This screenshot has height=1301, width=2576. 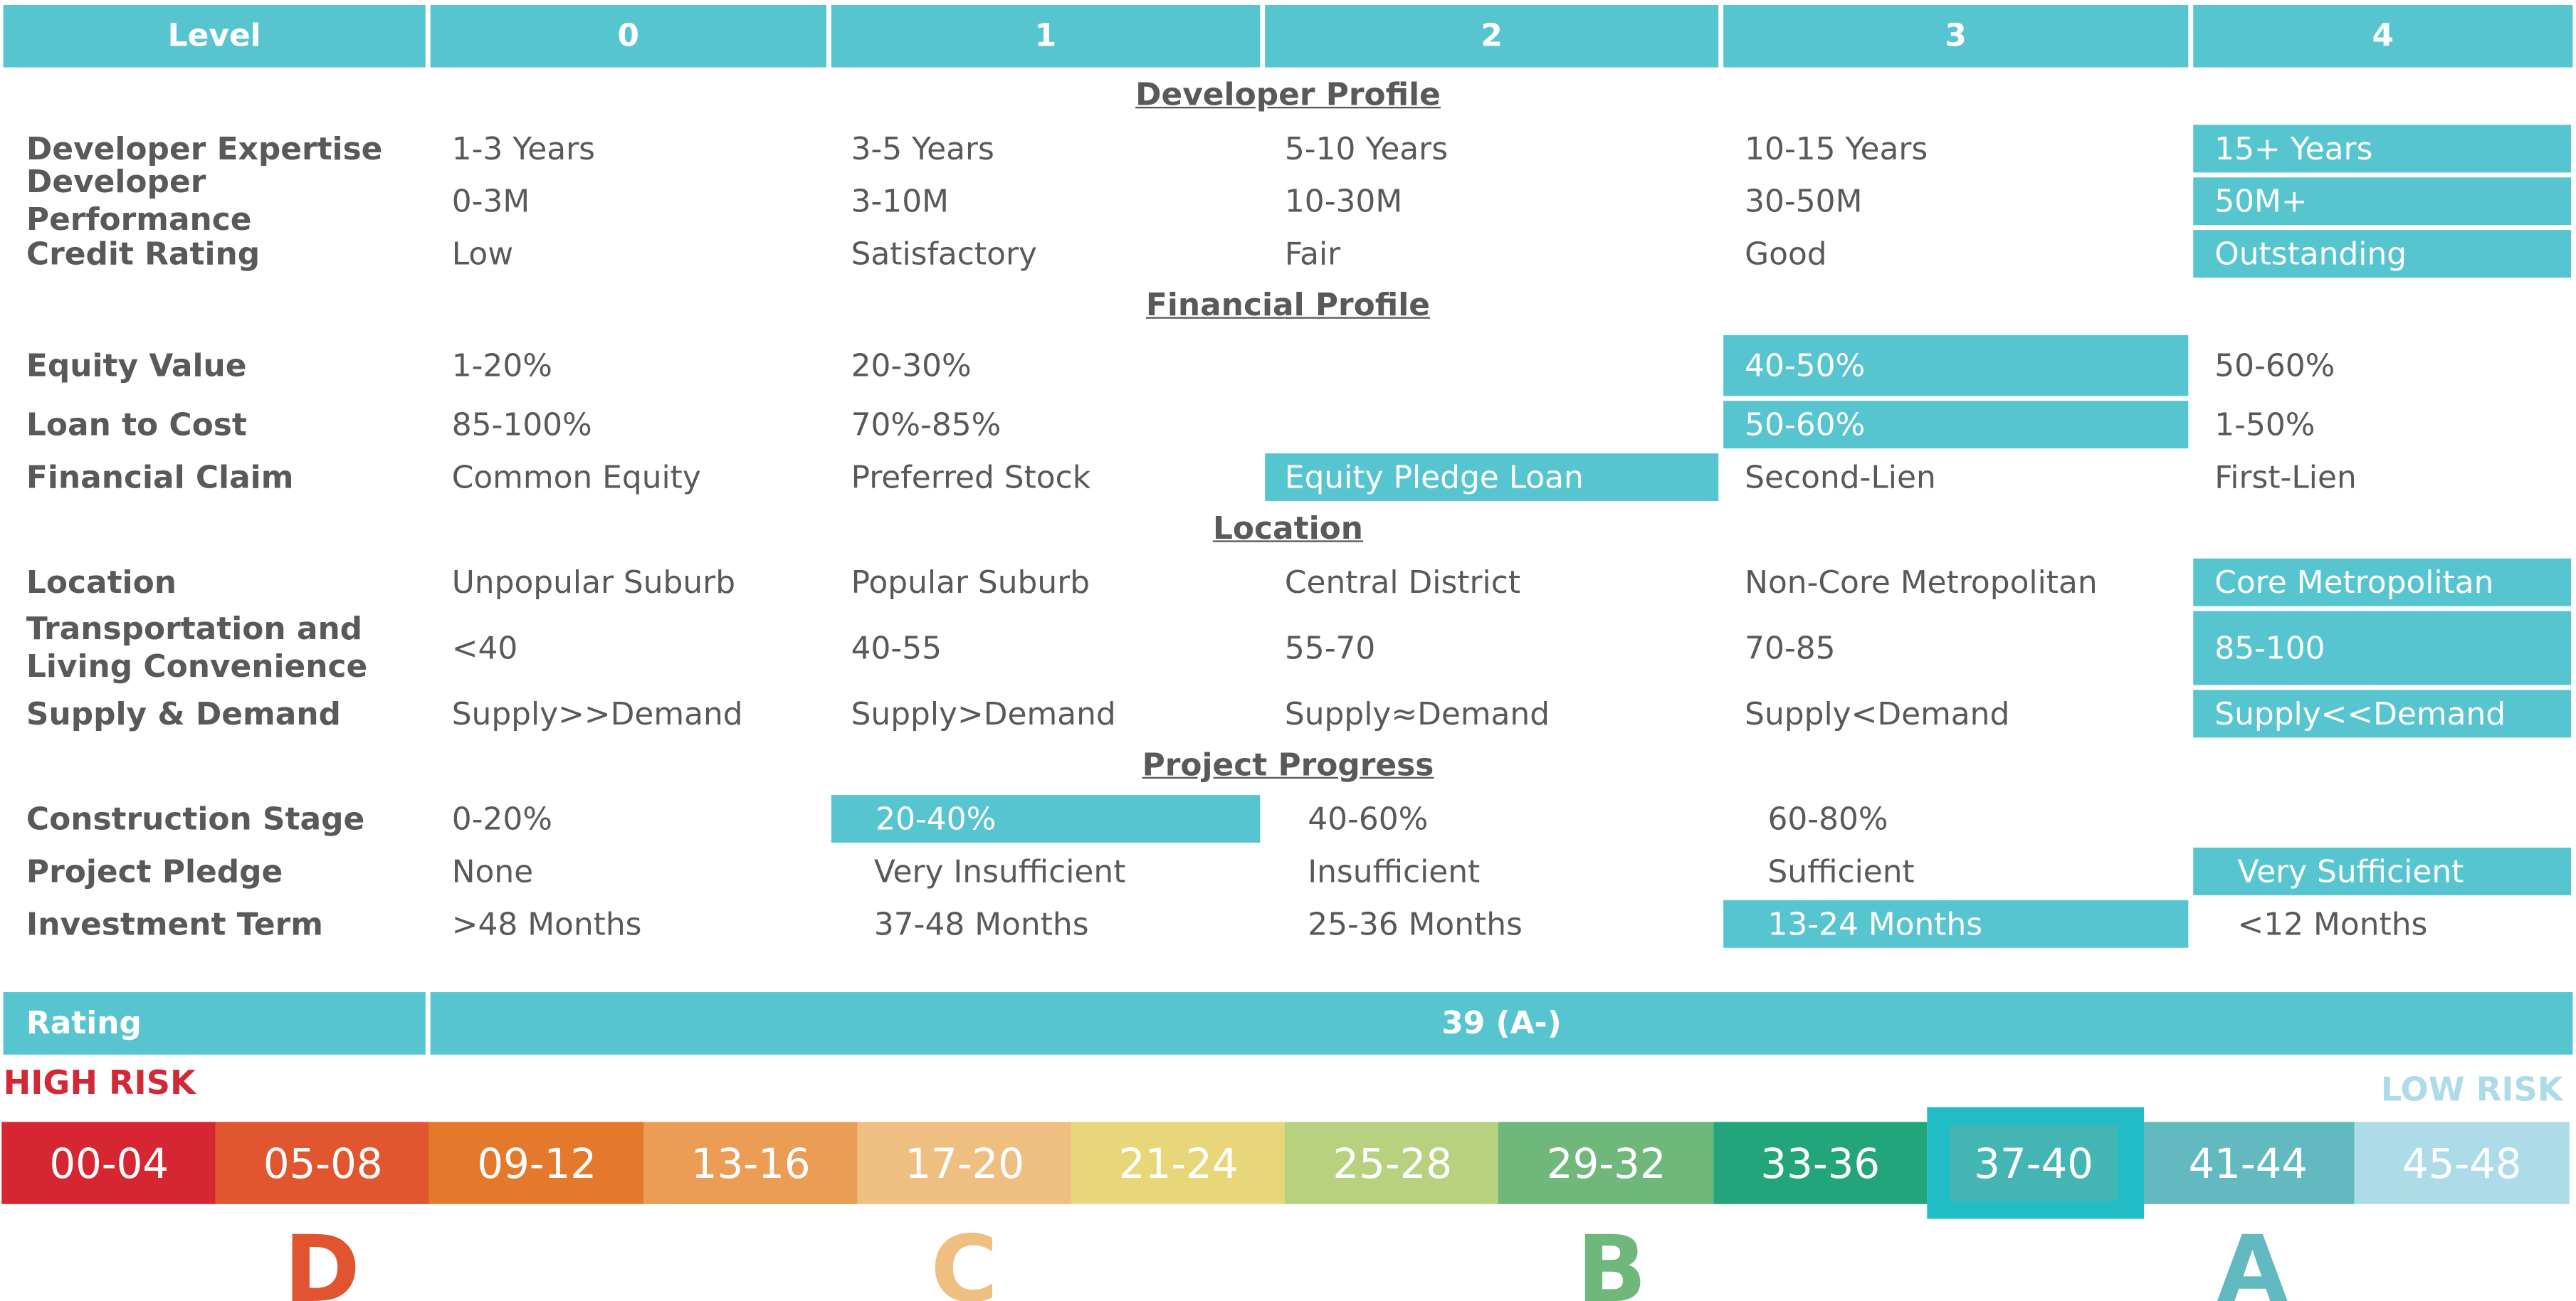 I want to click on cell-equity-value-3-selected: 40-50%, so click(x=1956, y=365).